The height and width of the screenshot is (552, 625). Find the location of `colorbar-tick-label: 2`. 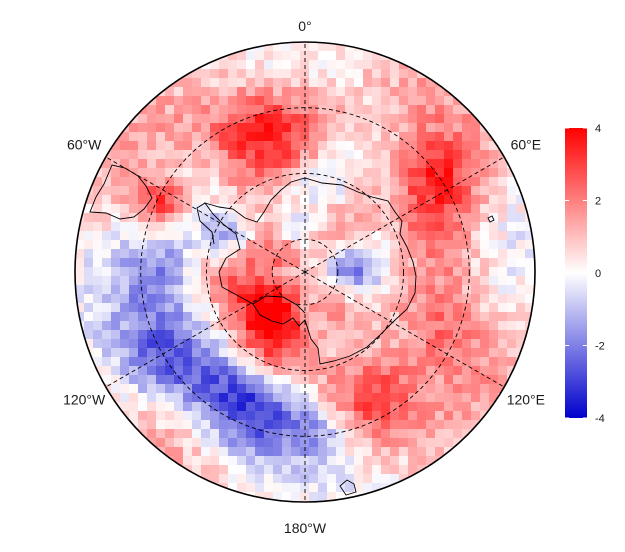

colorbar-tick-label: 2 is located at coordinates (598, 202).